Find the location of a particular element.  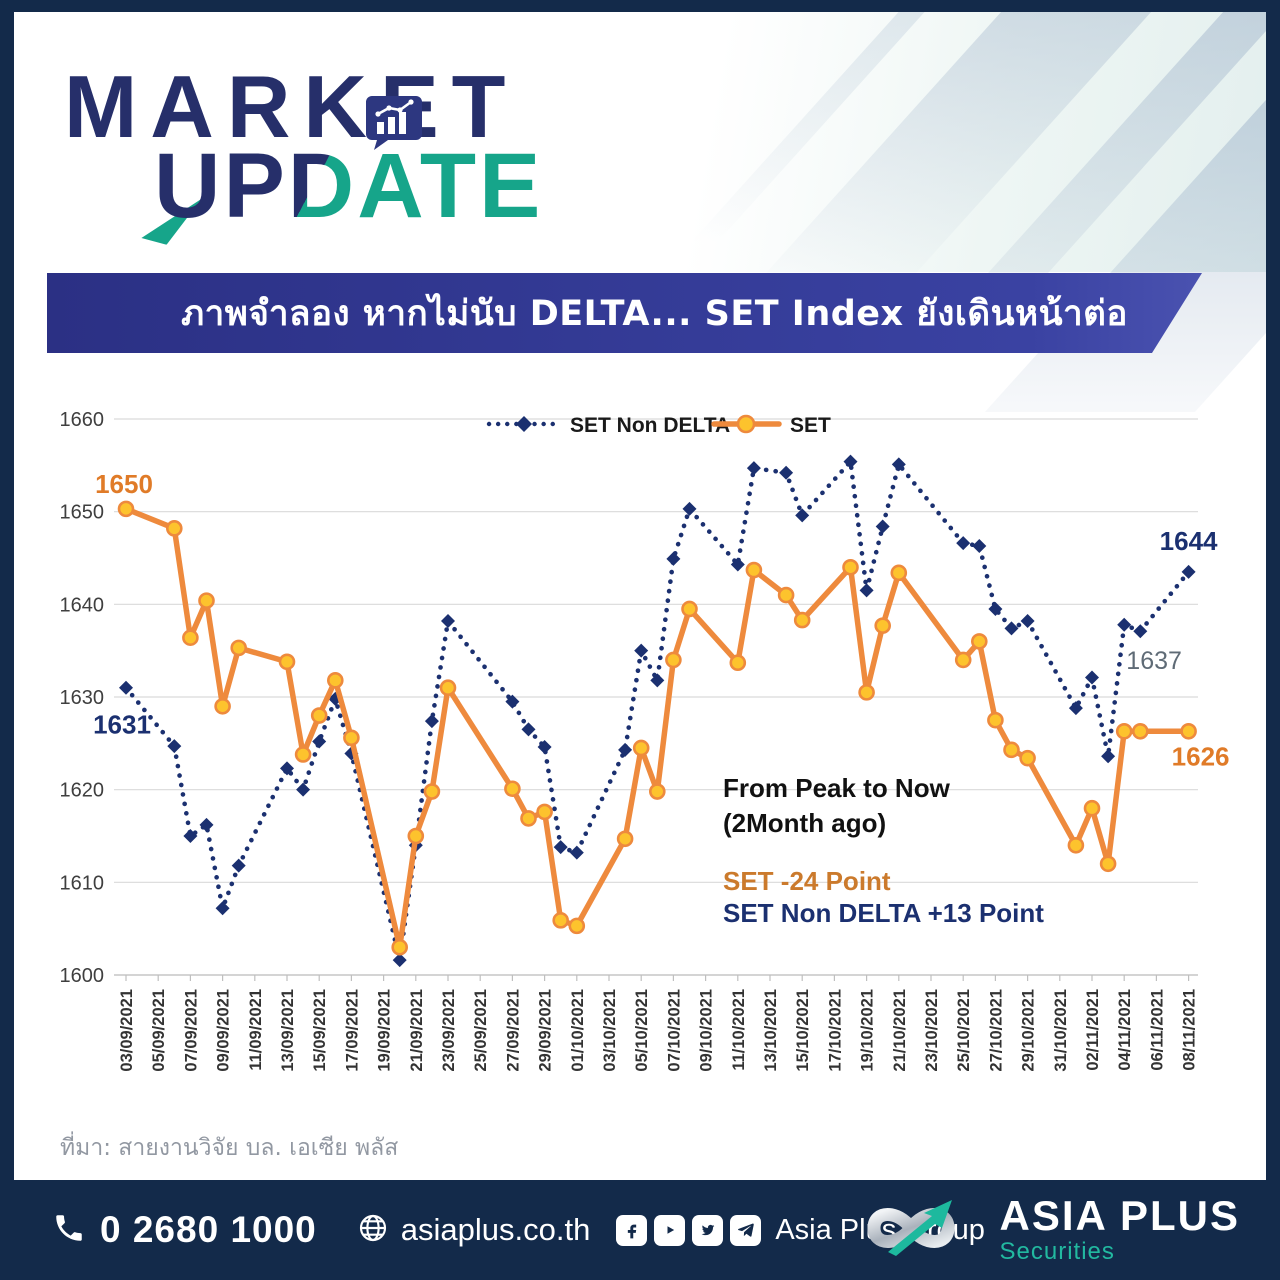

svg-text: 27/10/2021 is located at coordinates (996, 1030).